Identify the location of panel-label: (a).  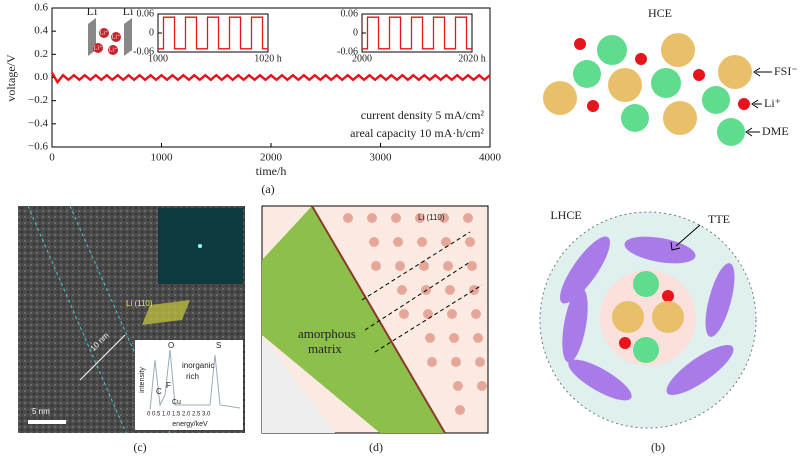
(267, 189).